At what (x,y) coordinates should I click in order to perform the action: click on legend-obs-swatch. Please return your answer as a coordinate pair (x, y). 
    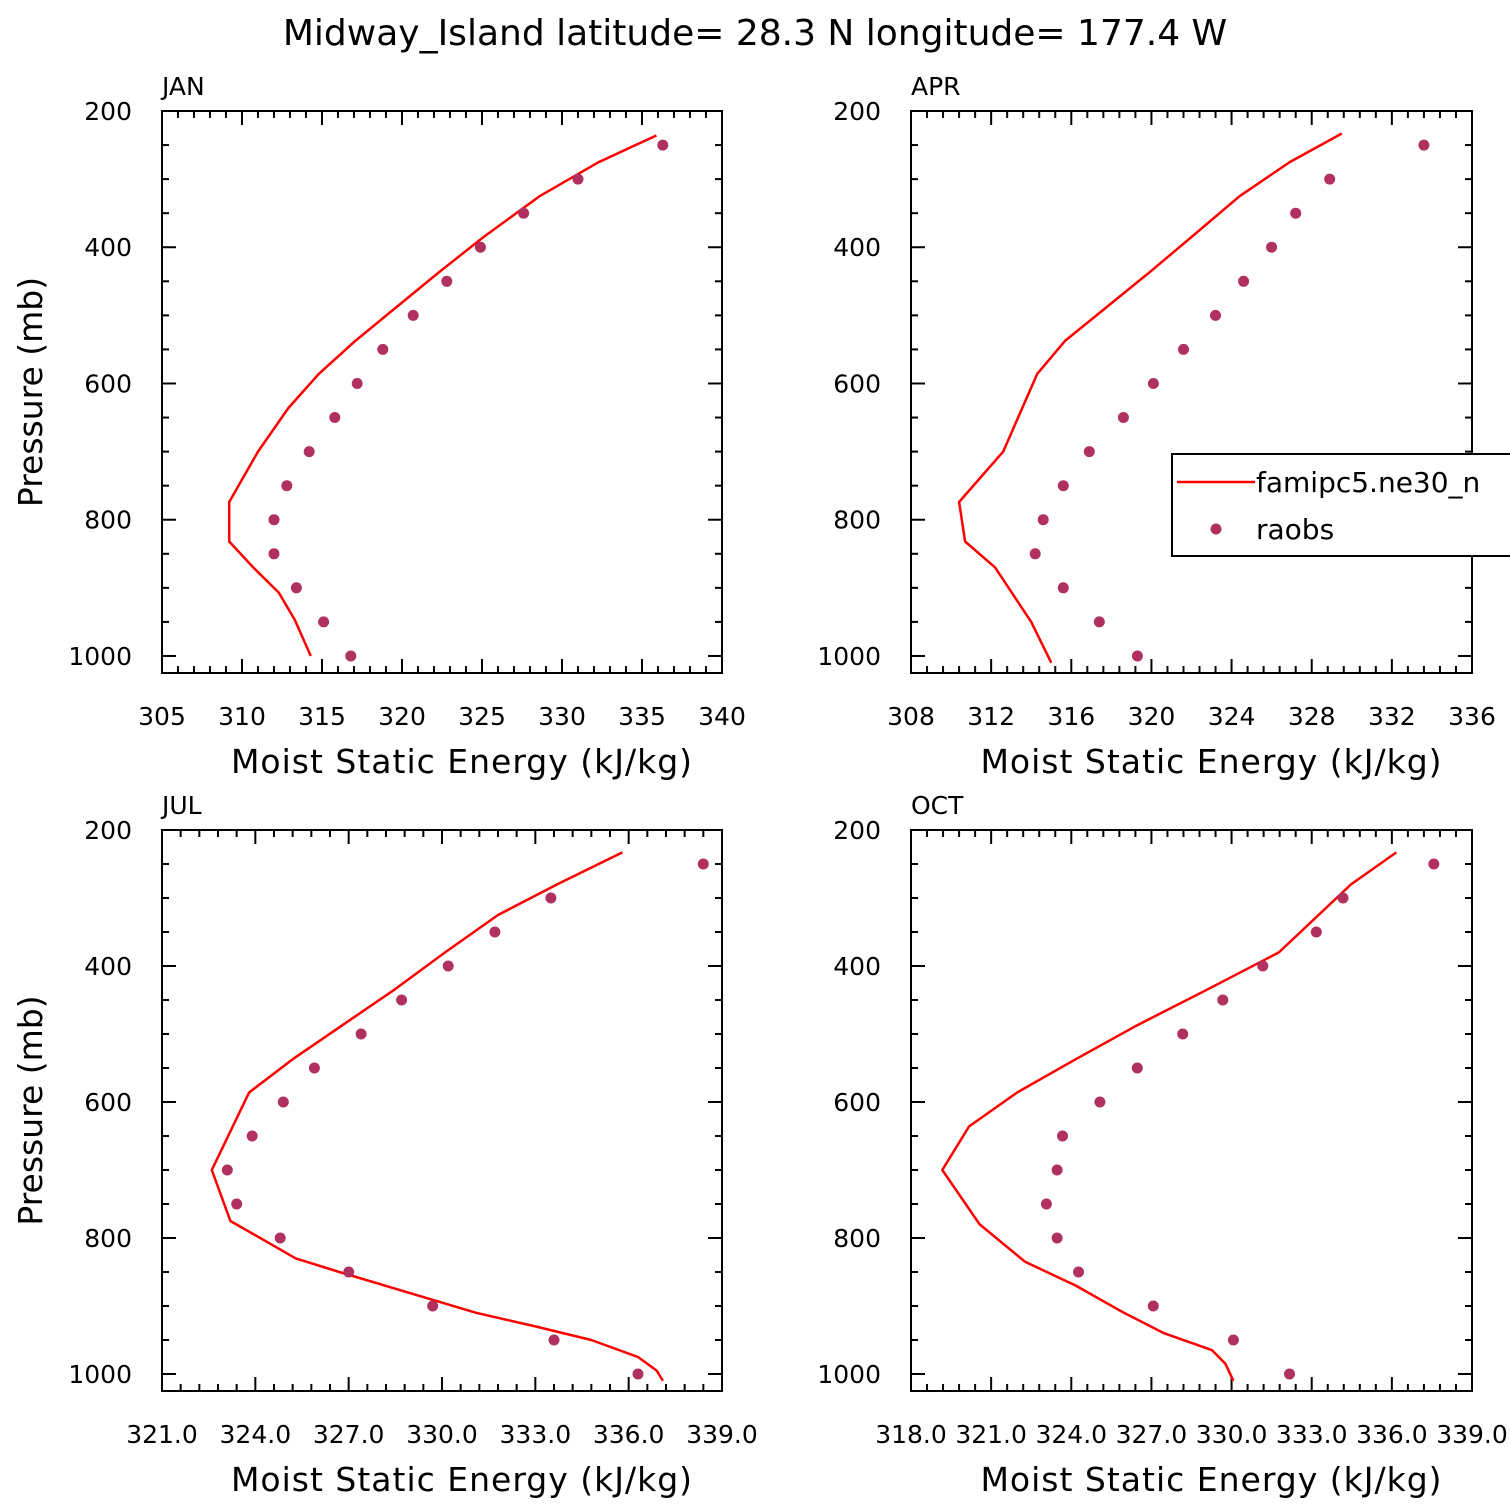
    Looking at the image, I should click on (1216, 529).